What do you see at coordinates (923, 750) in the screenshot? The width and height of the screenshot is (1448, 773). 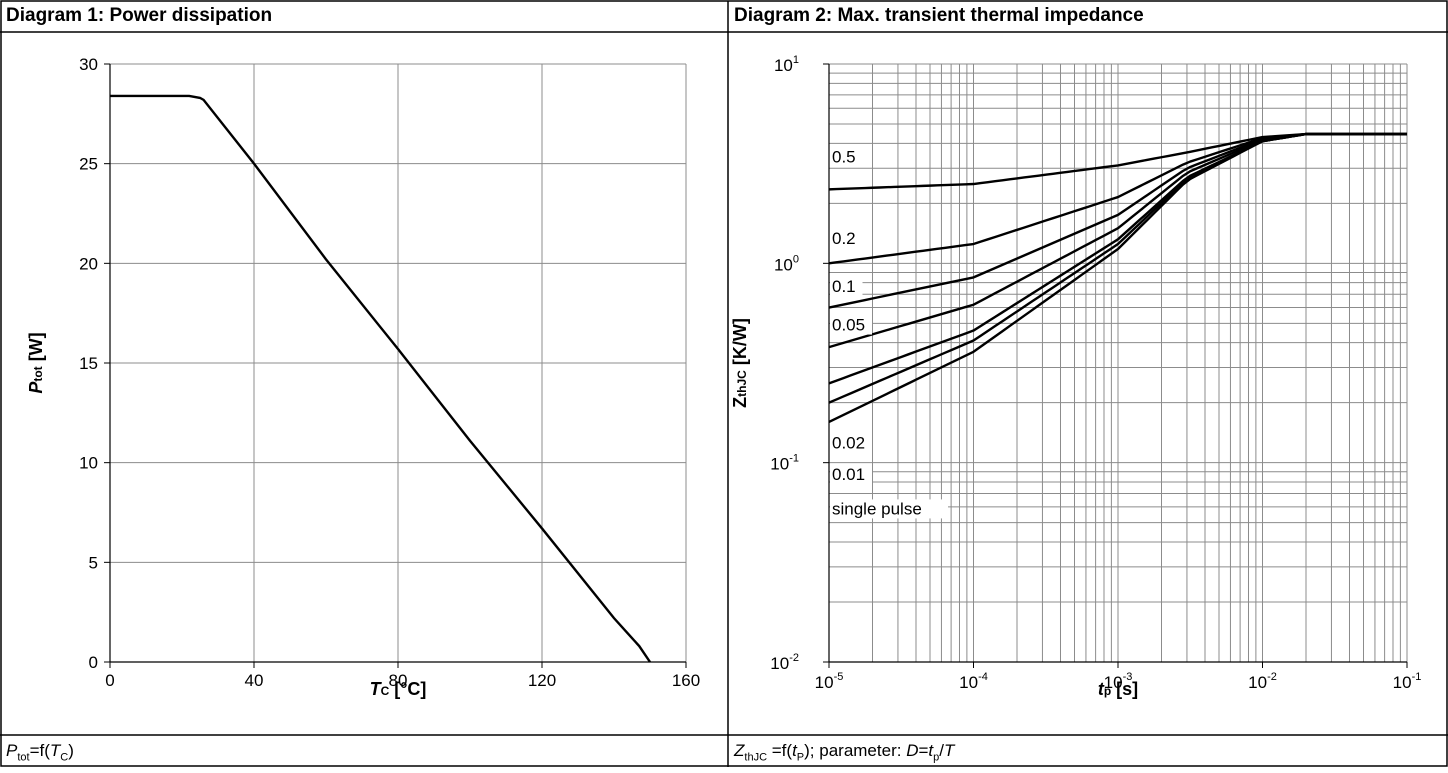 I see `caption-eq: =` at bounding box center [923, 750].